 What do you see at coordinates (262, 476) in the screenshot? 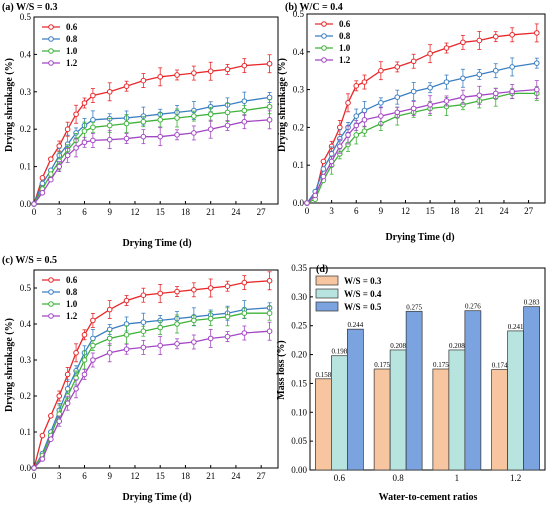
I see `x-tick-label: 27` at bounding box center [262, 476].